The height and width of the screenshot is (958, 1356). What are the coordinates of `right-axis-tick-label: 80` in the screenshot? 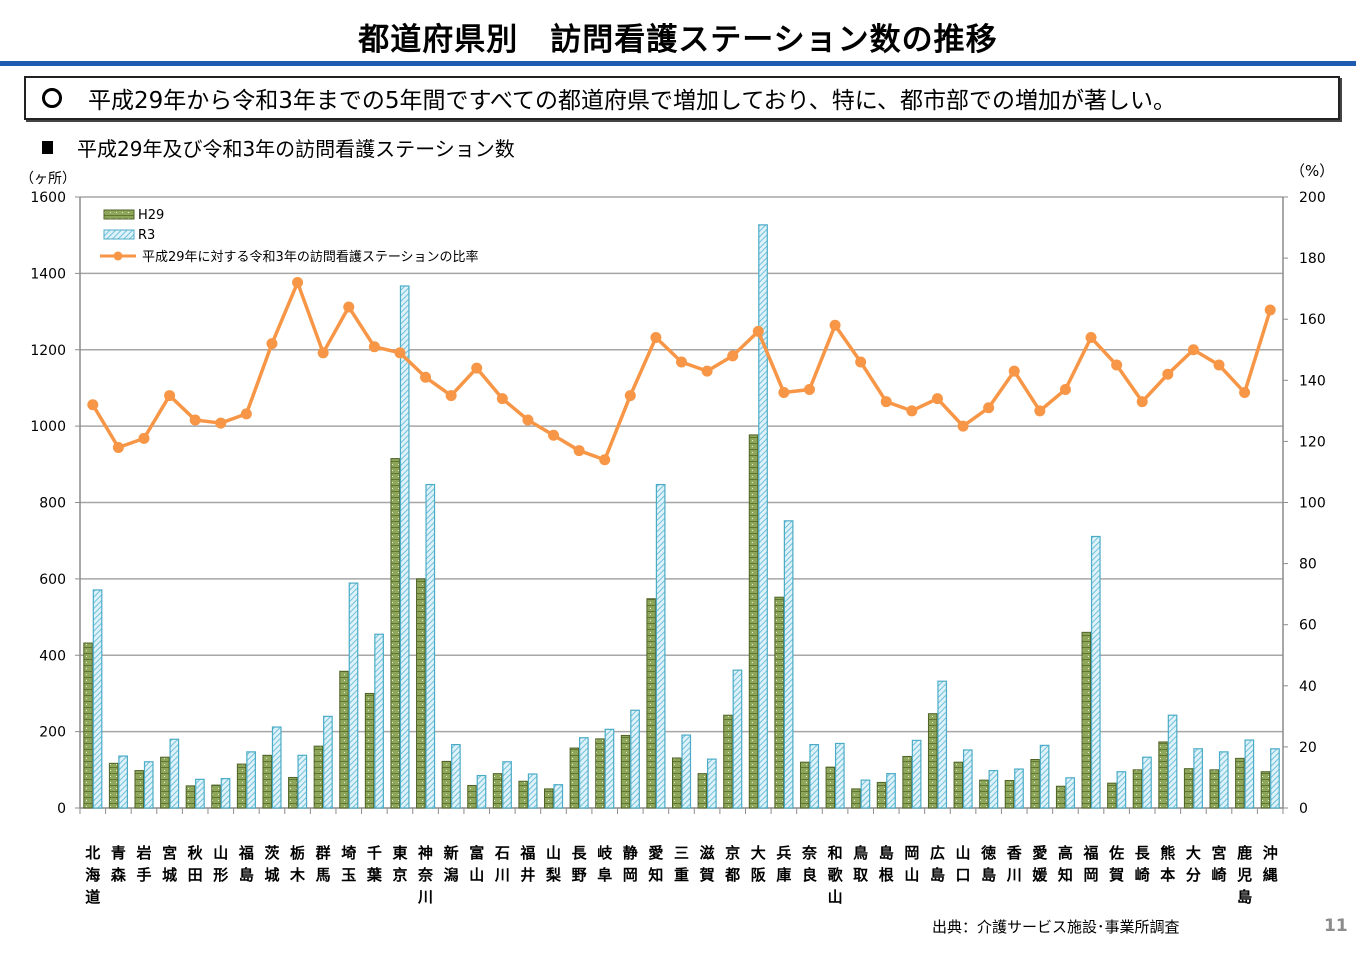 It's located at (1308, 565).